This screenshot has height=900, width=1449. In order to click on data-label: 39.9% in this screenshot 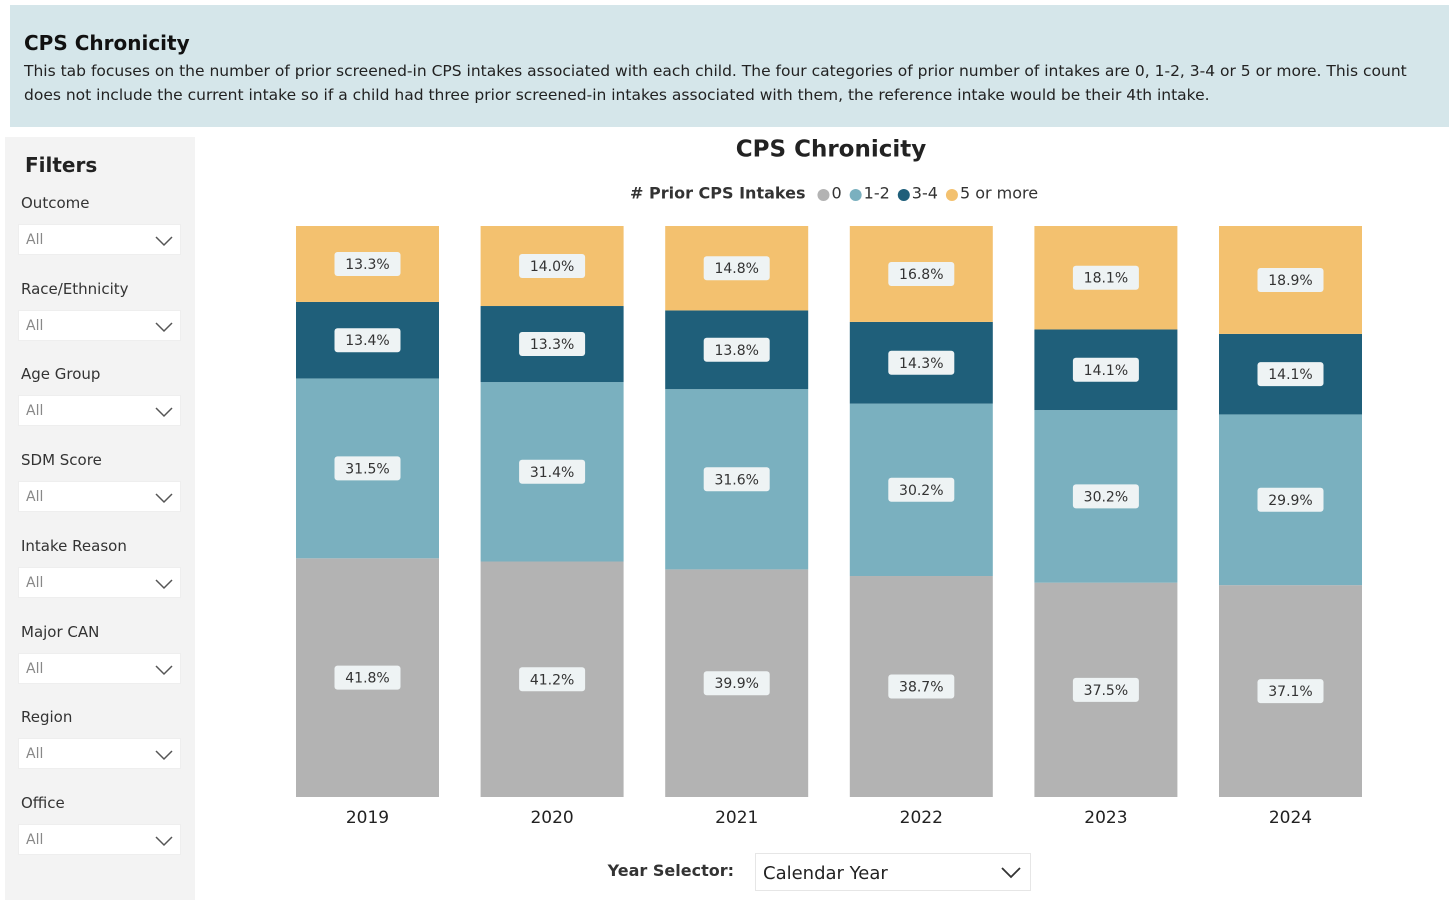, I will do `click(736, 684)`.